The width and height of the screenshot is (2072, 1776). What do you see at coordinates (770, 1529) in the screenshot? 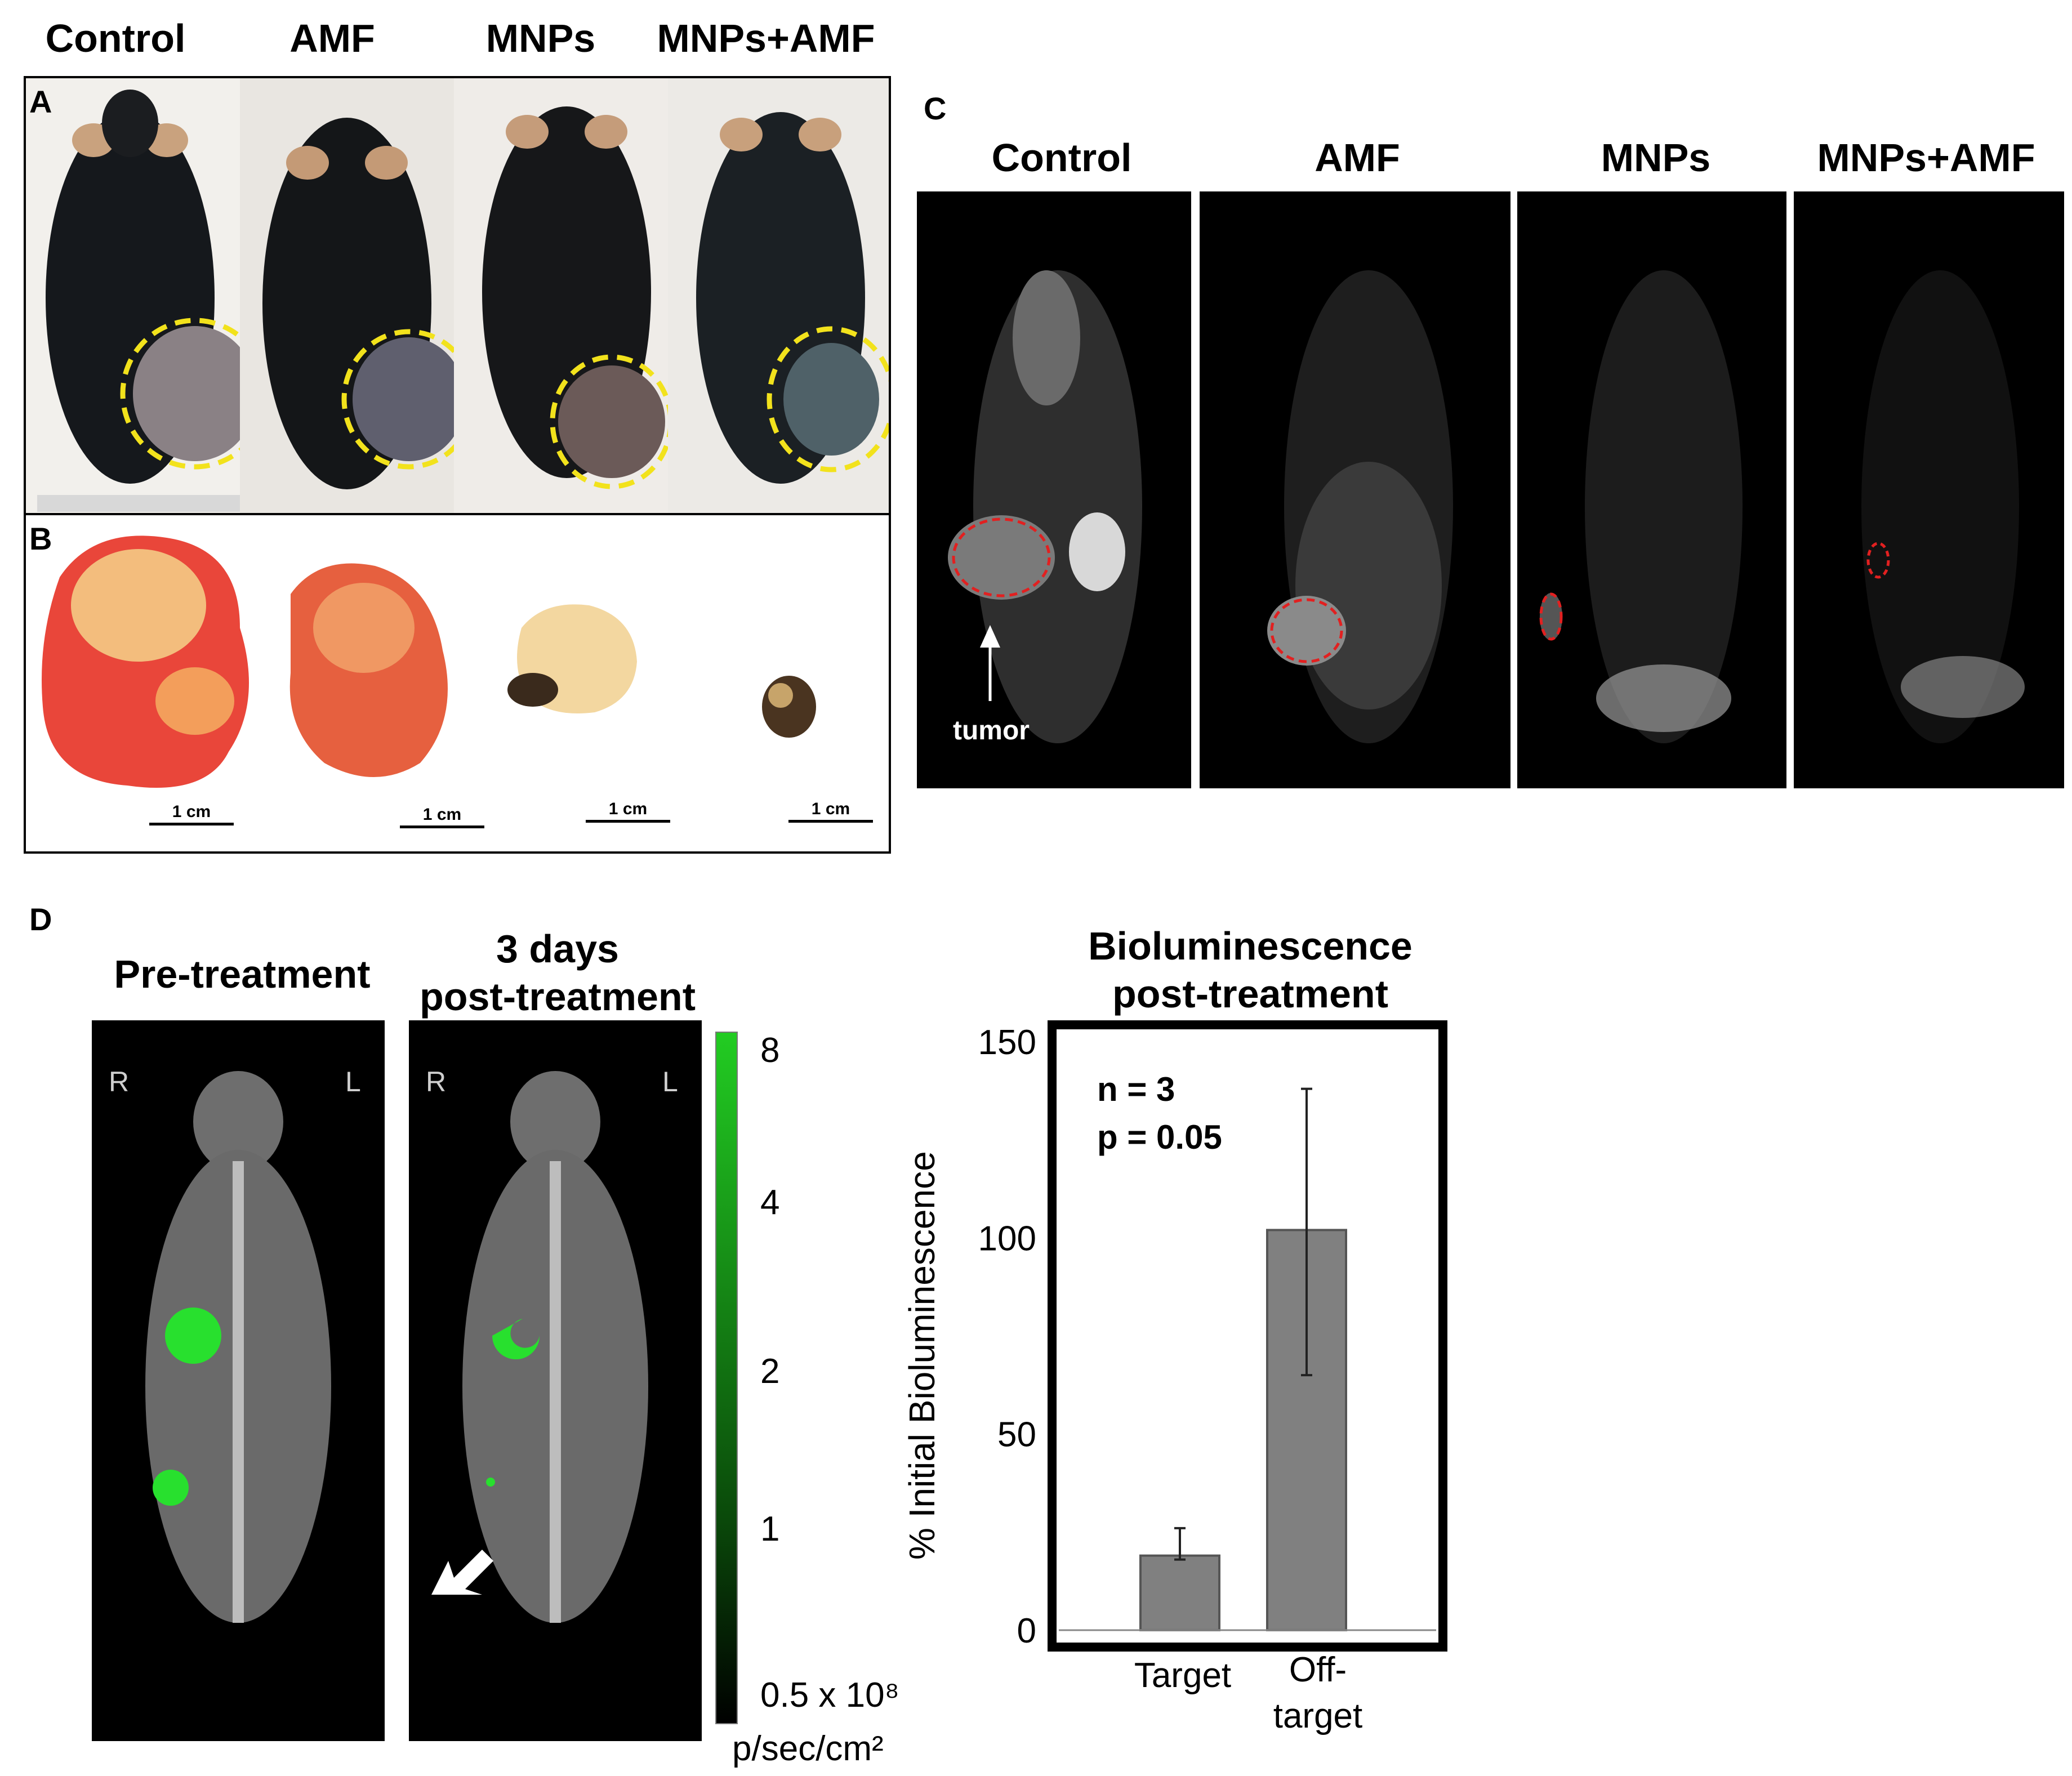
I see `colorbar-tick: 1` at bounding box center [770, 1529].